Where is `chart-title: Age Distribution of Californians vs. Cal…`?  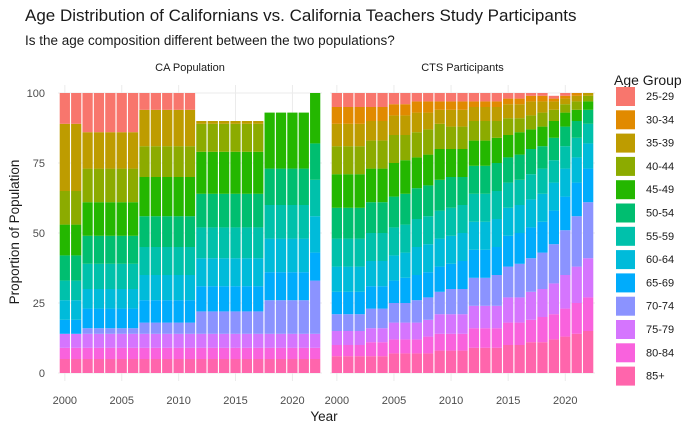 chart-title: Age Distribution of Californians vs. Cal… is located at coordinates (301, 15).